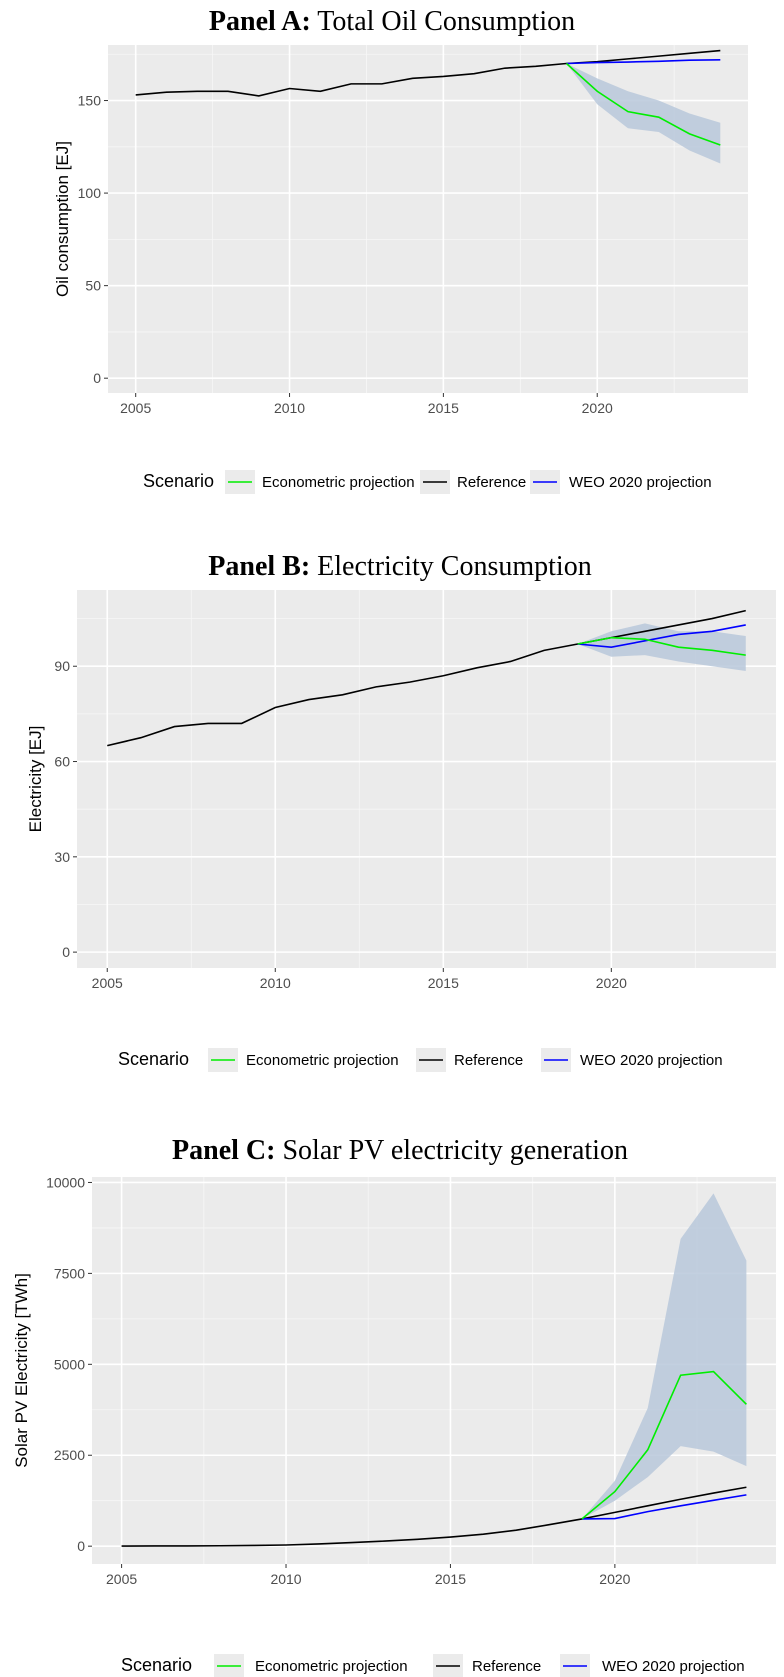 The width and height of the screenshot is (784, 1677). I want to click on y-axis-title: Electricity [EJ], so click(35, 779).